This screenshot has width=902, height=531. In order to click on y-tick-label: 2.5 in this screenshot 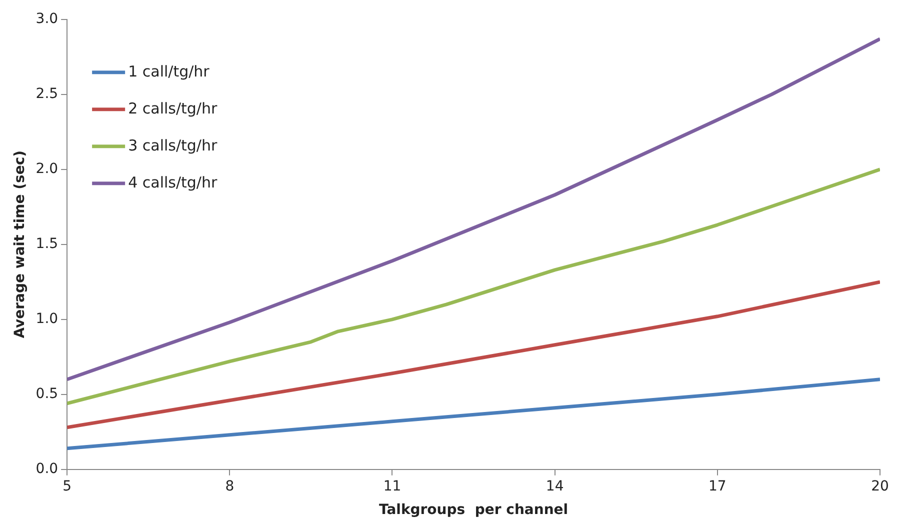, I will do `click(47, 94)`.